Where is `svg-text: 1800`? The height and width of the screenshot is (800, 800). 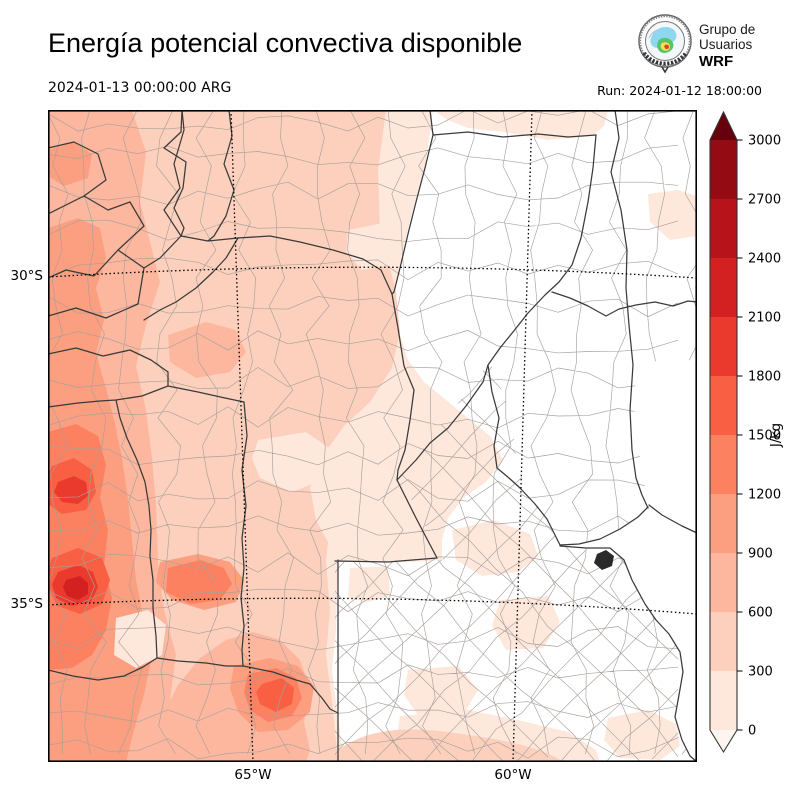
svg-text: 1800 is located at coordinates (764, 377).